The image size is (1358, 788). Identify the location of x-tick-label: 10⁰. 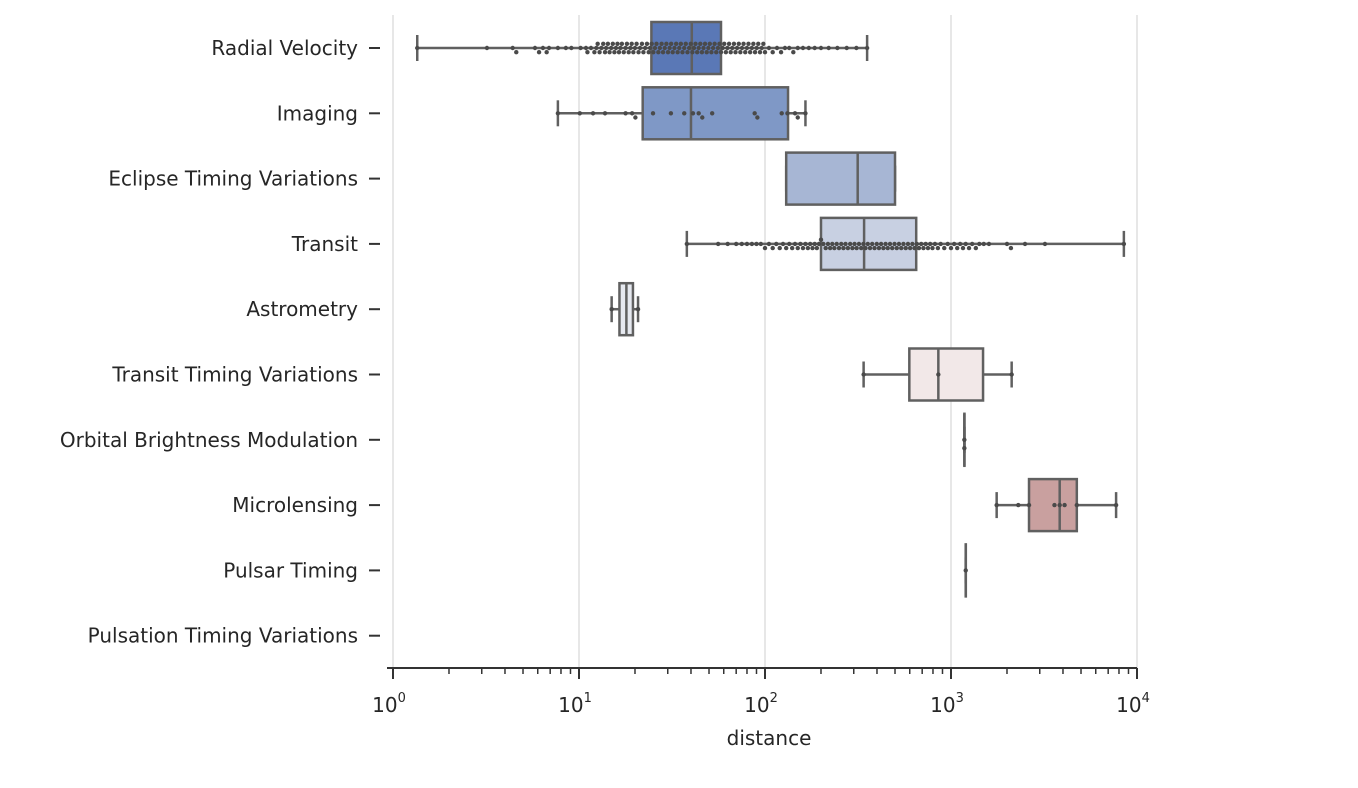
(389, 704).